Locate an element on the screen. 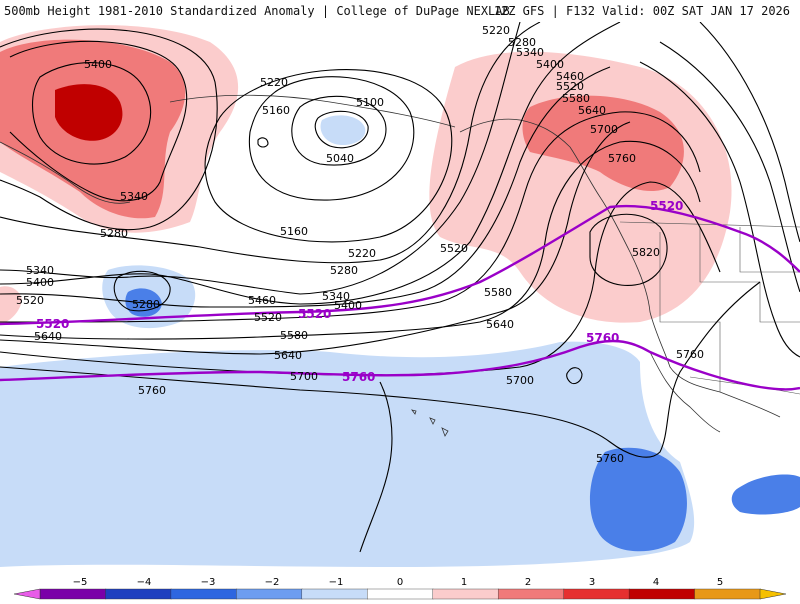 The width and height of the screenshot is (800, 604). contour-label: 5820 is located at coordinates (646, 252).